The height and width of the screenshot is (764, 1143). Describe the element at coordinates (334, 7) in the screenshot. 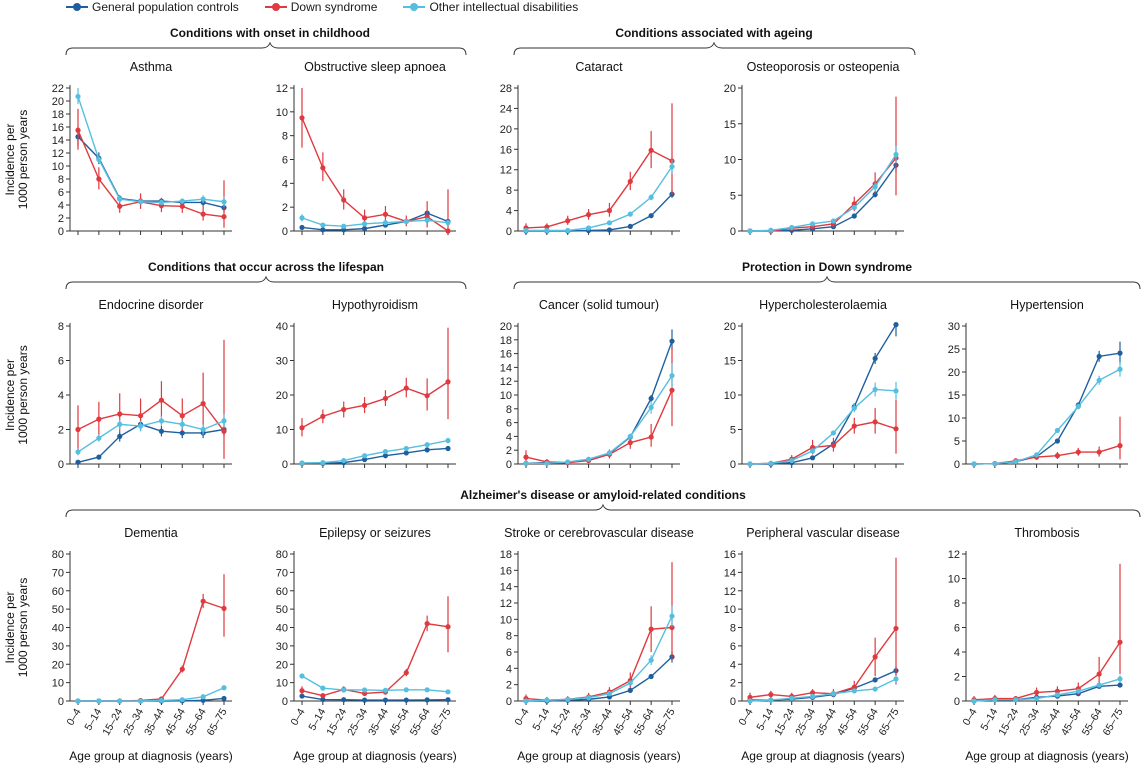

I see `legend-label-down-syndrome: Down syndrome` at that location.